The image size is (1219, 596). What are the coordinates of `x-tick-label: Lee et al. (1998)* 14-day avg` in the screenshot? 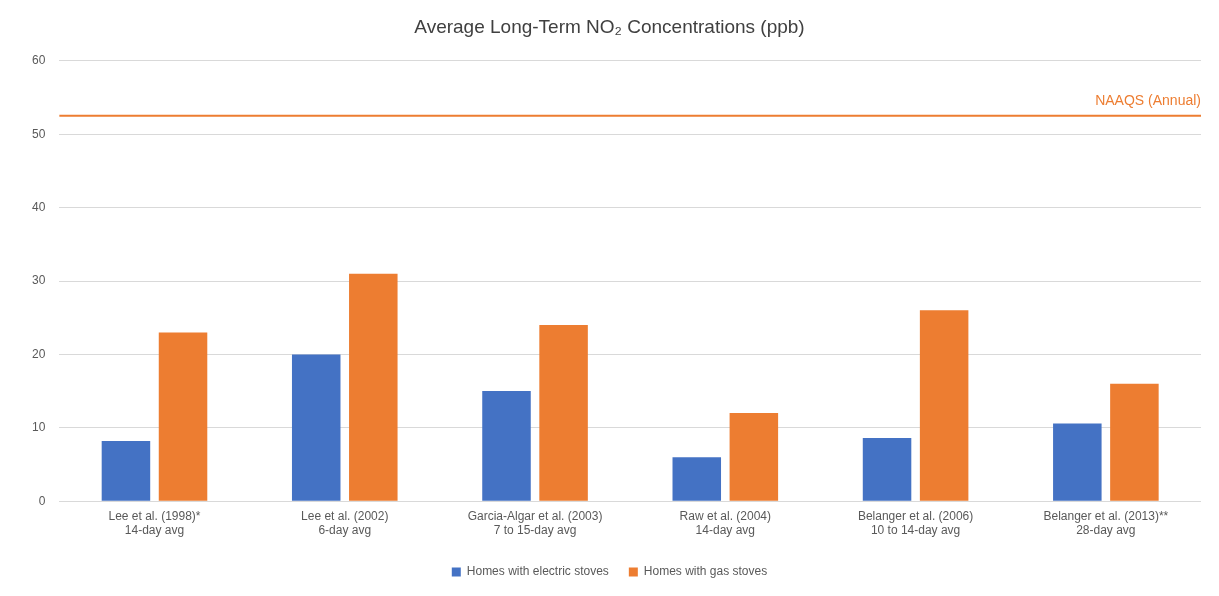 It's located at (154, 523).